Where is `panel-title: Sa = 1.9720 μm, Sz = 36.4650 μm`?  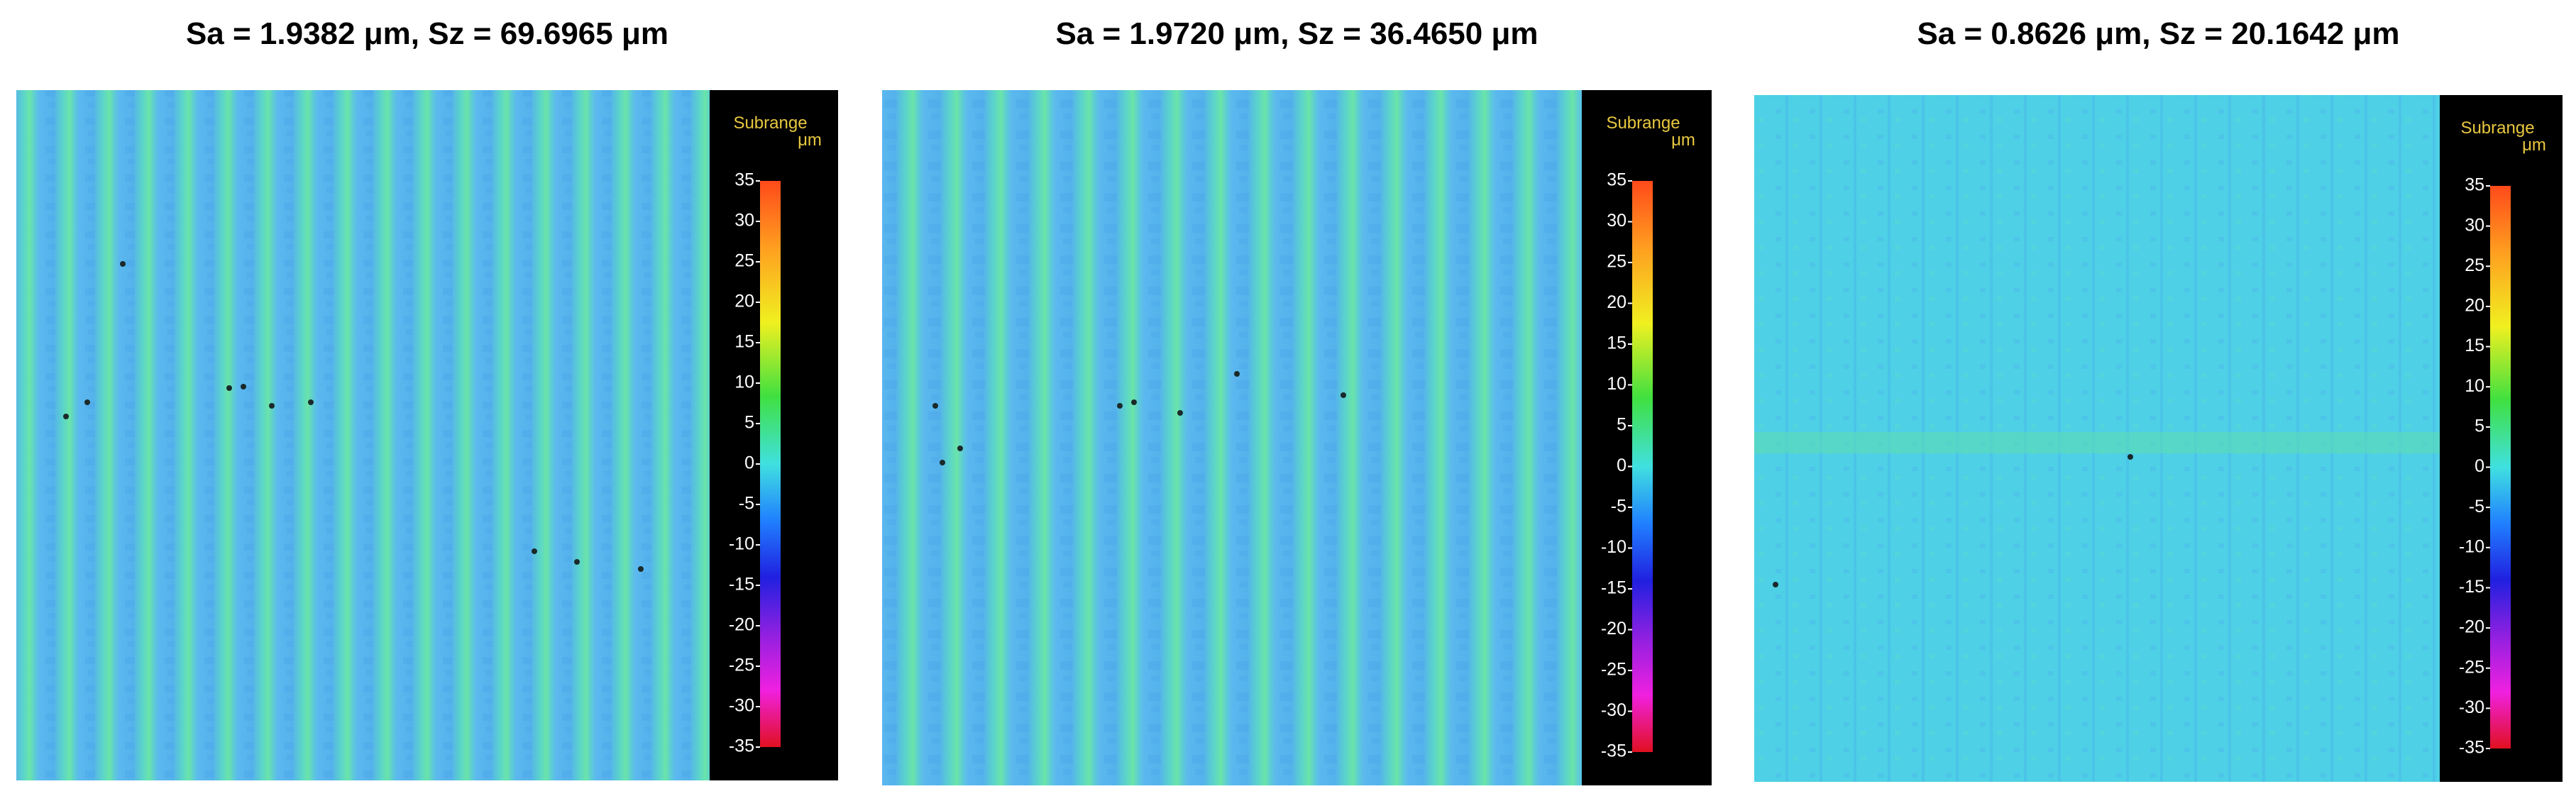 panel-title: Sa = 1.9720 μm, Sz = 36.4650 μm is located at coordinates (1296, 33).